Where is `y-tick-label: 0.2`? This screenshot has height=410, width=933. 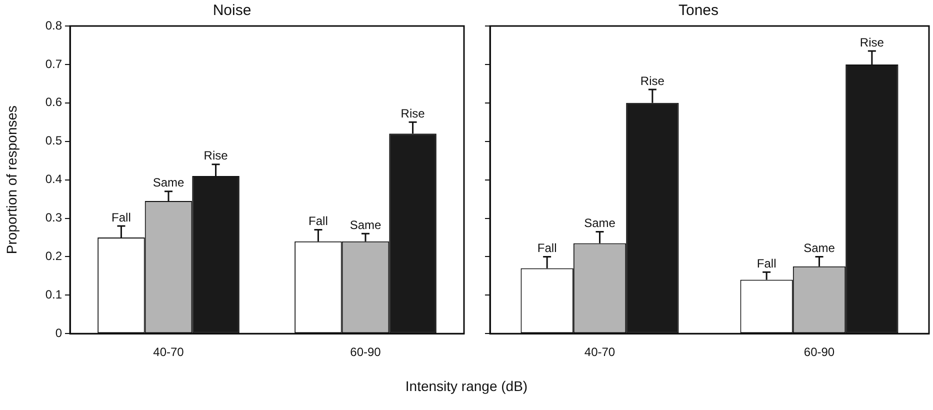 y-tick-label: 0.2 is located at coordinates (53, 256).